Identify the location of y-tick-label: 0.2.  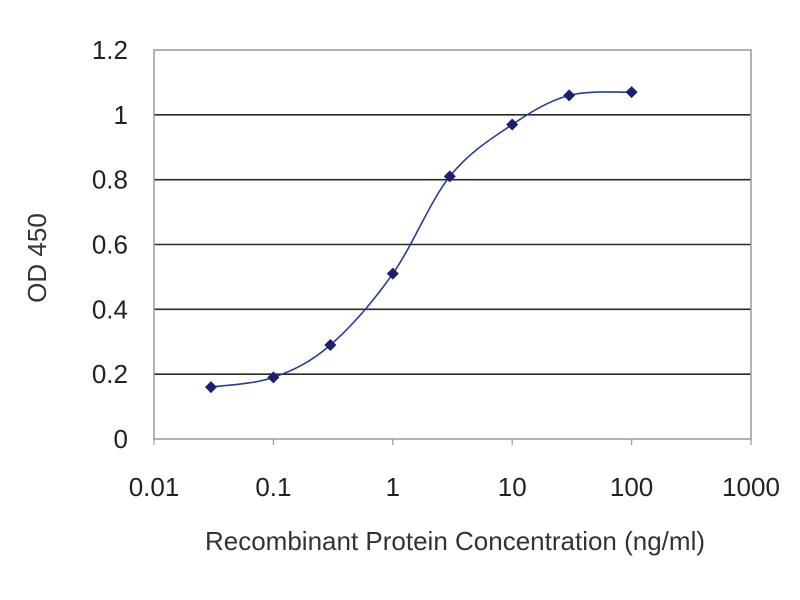
(110, 374).